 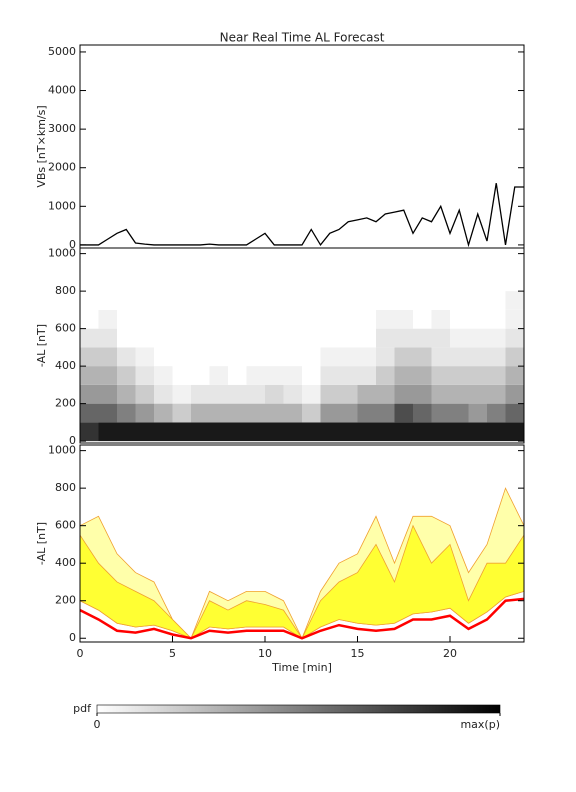 I want to click on chart-title: Near Real Time AL Forecast, so click(x=302, y=38).